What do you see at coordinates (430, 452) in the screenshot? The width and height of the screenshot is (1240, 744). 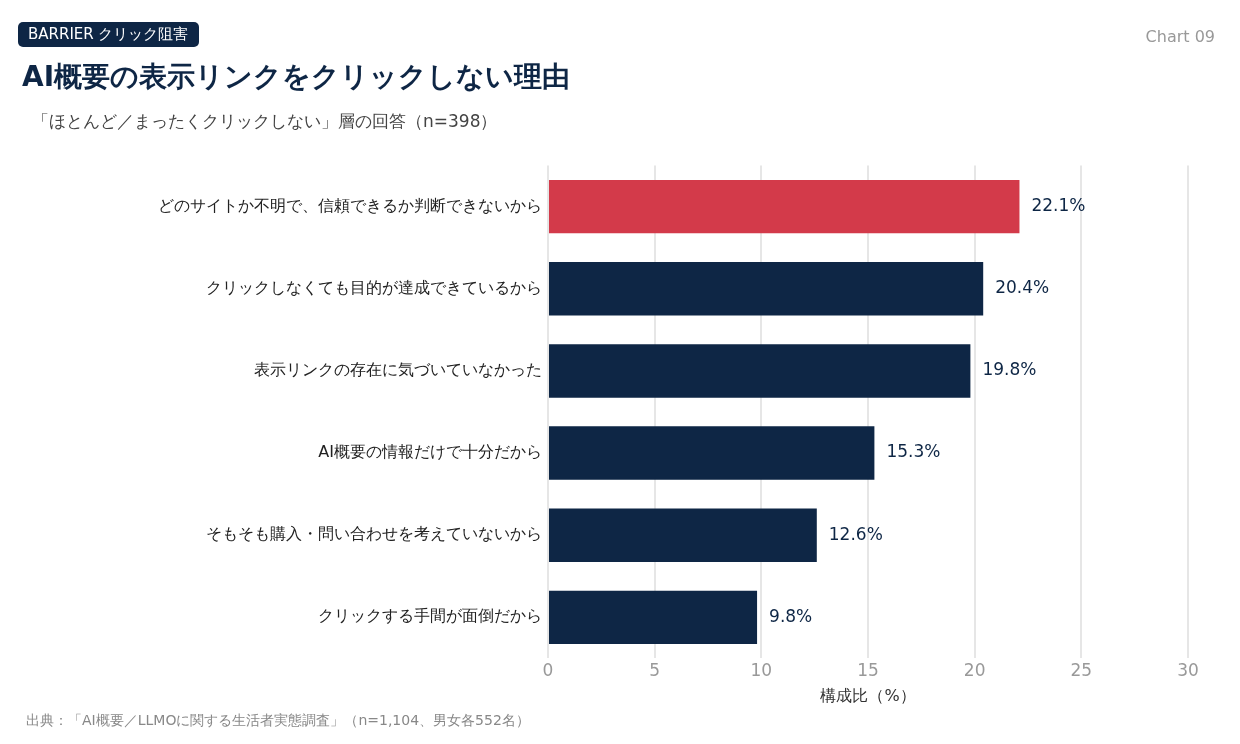 I see `y-tick-label: AI概要の情報だけで十分だから` at bounding box center [430, 452].